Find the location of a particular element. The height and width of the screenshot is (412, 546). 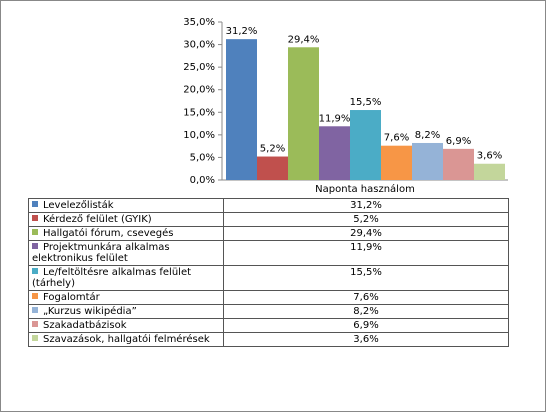

value-cell: 31,2% is located at coordinates (366, 205).